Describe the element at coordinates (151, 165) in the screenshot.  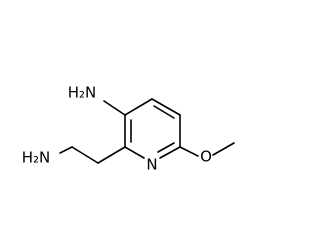
I see `atom-label: N` at that location.